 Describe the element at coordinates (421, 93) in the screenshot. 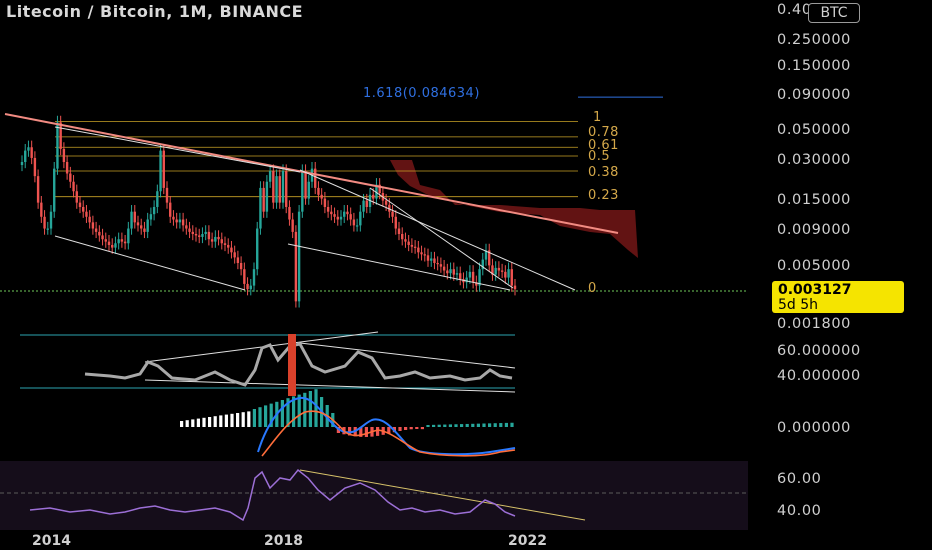

I see `fib-extension-label: 1.618(0.084634)` at that location.